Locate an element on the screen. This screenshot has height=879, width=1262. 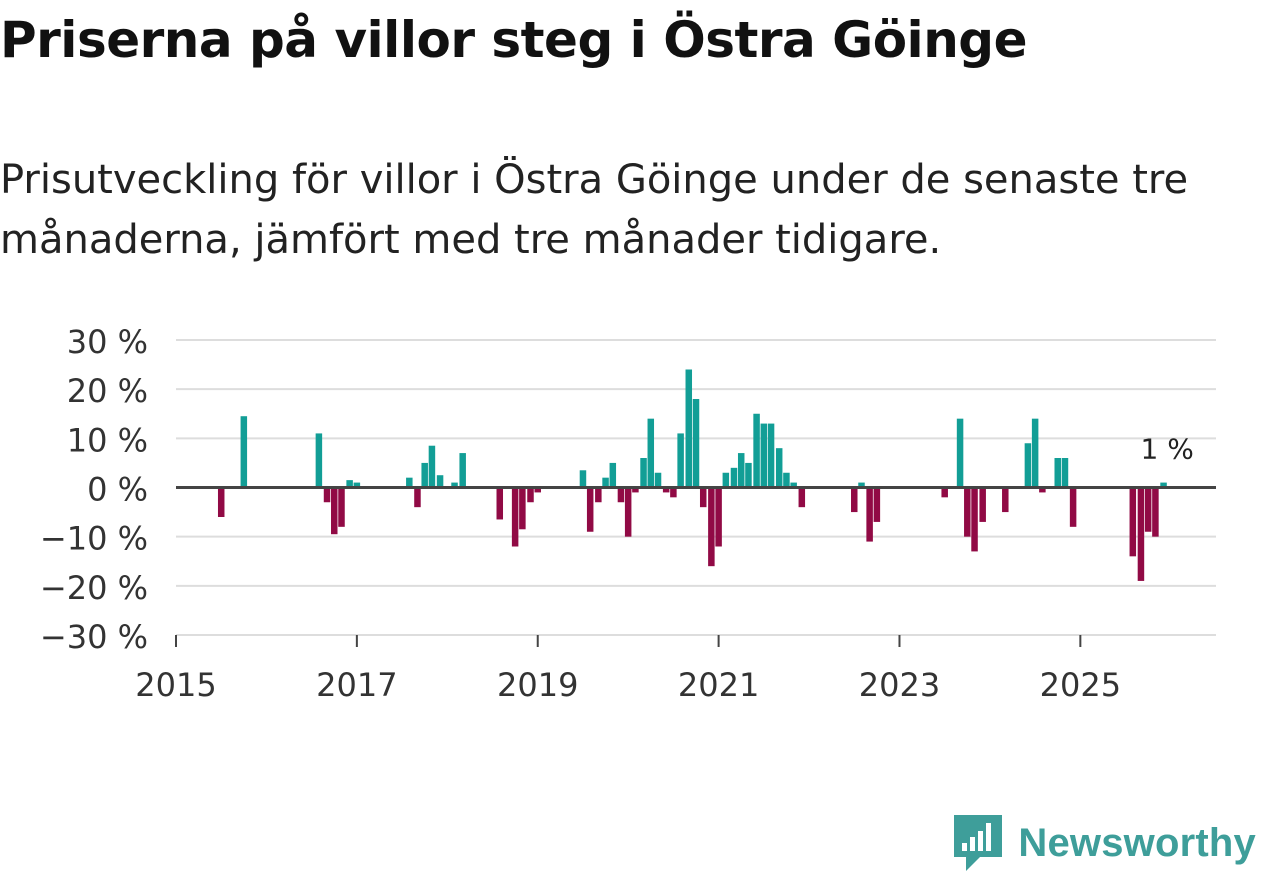
y-tick-label: 0 % is located at coordinates (117, 490).